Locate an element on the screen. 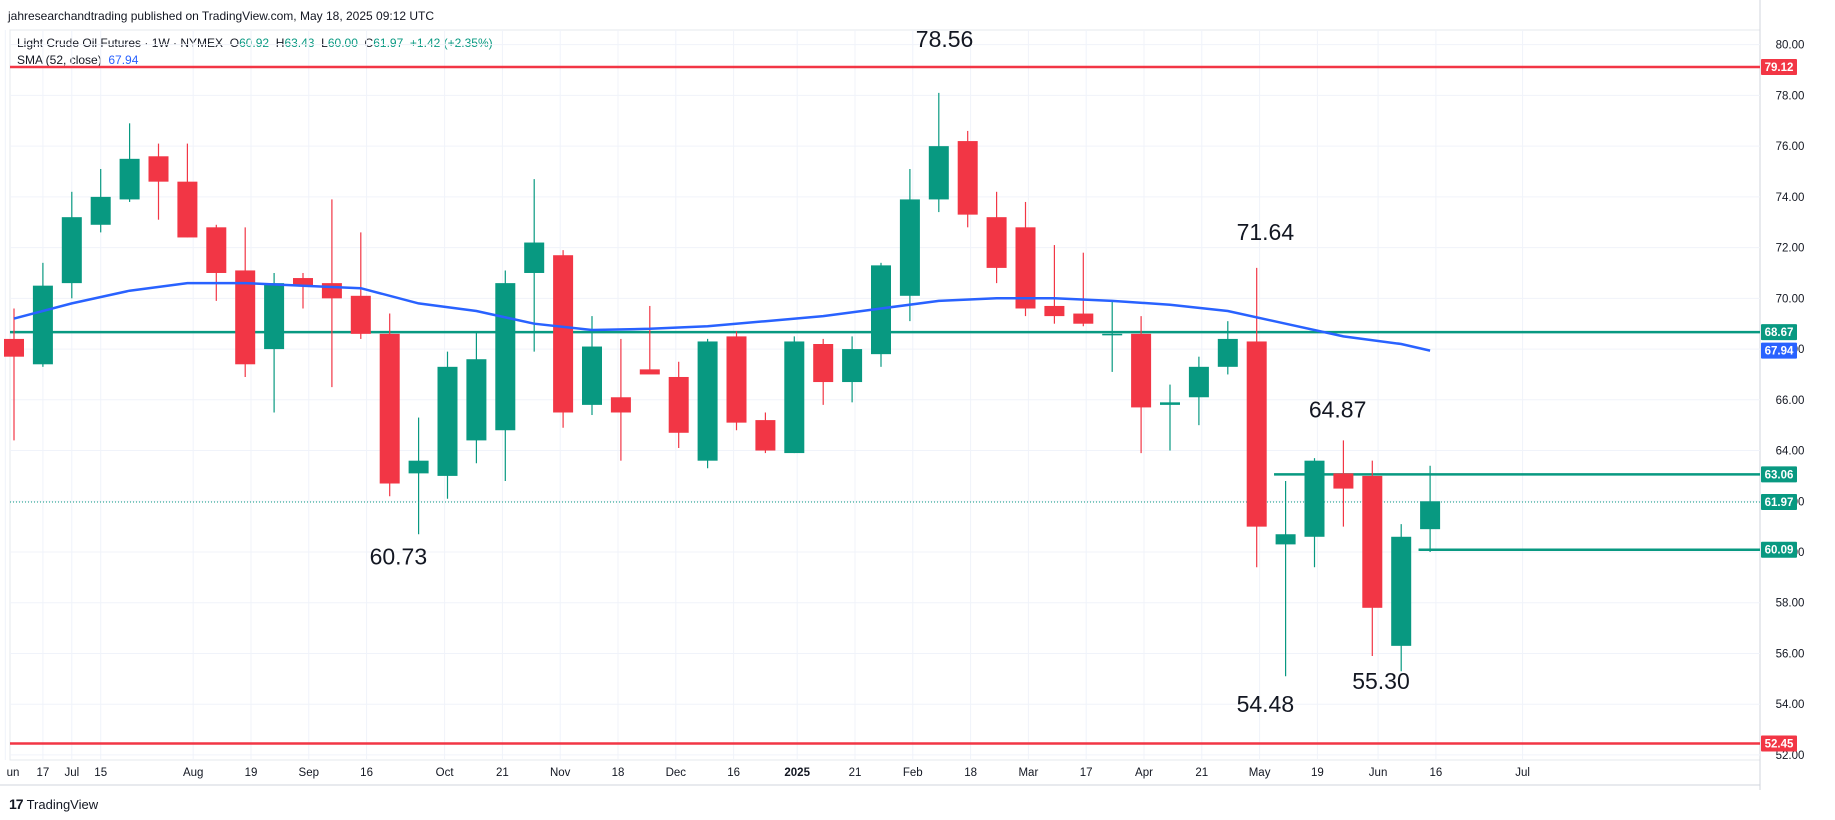 This screenshot has height=820, width=1835. price-tag-label: 68.67 is located at coordinates (1779, 333).